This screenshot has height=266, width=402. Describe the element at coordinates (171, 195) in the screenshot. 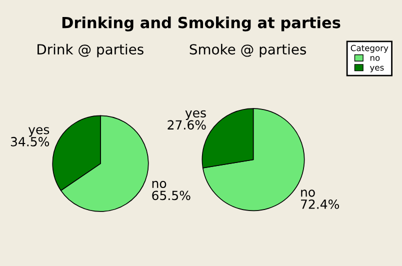

I see `data-label: 65.5%` at that location.